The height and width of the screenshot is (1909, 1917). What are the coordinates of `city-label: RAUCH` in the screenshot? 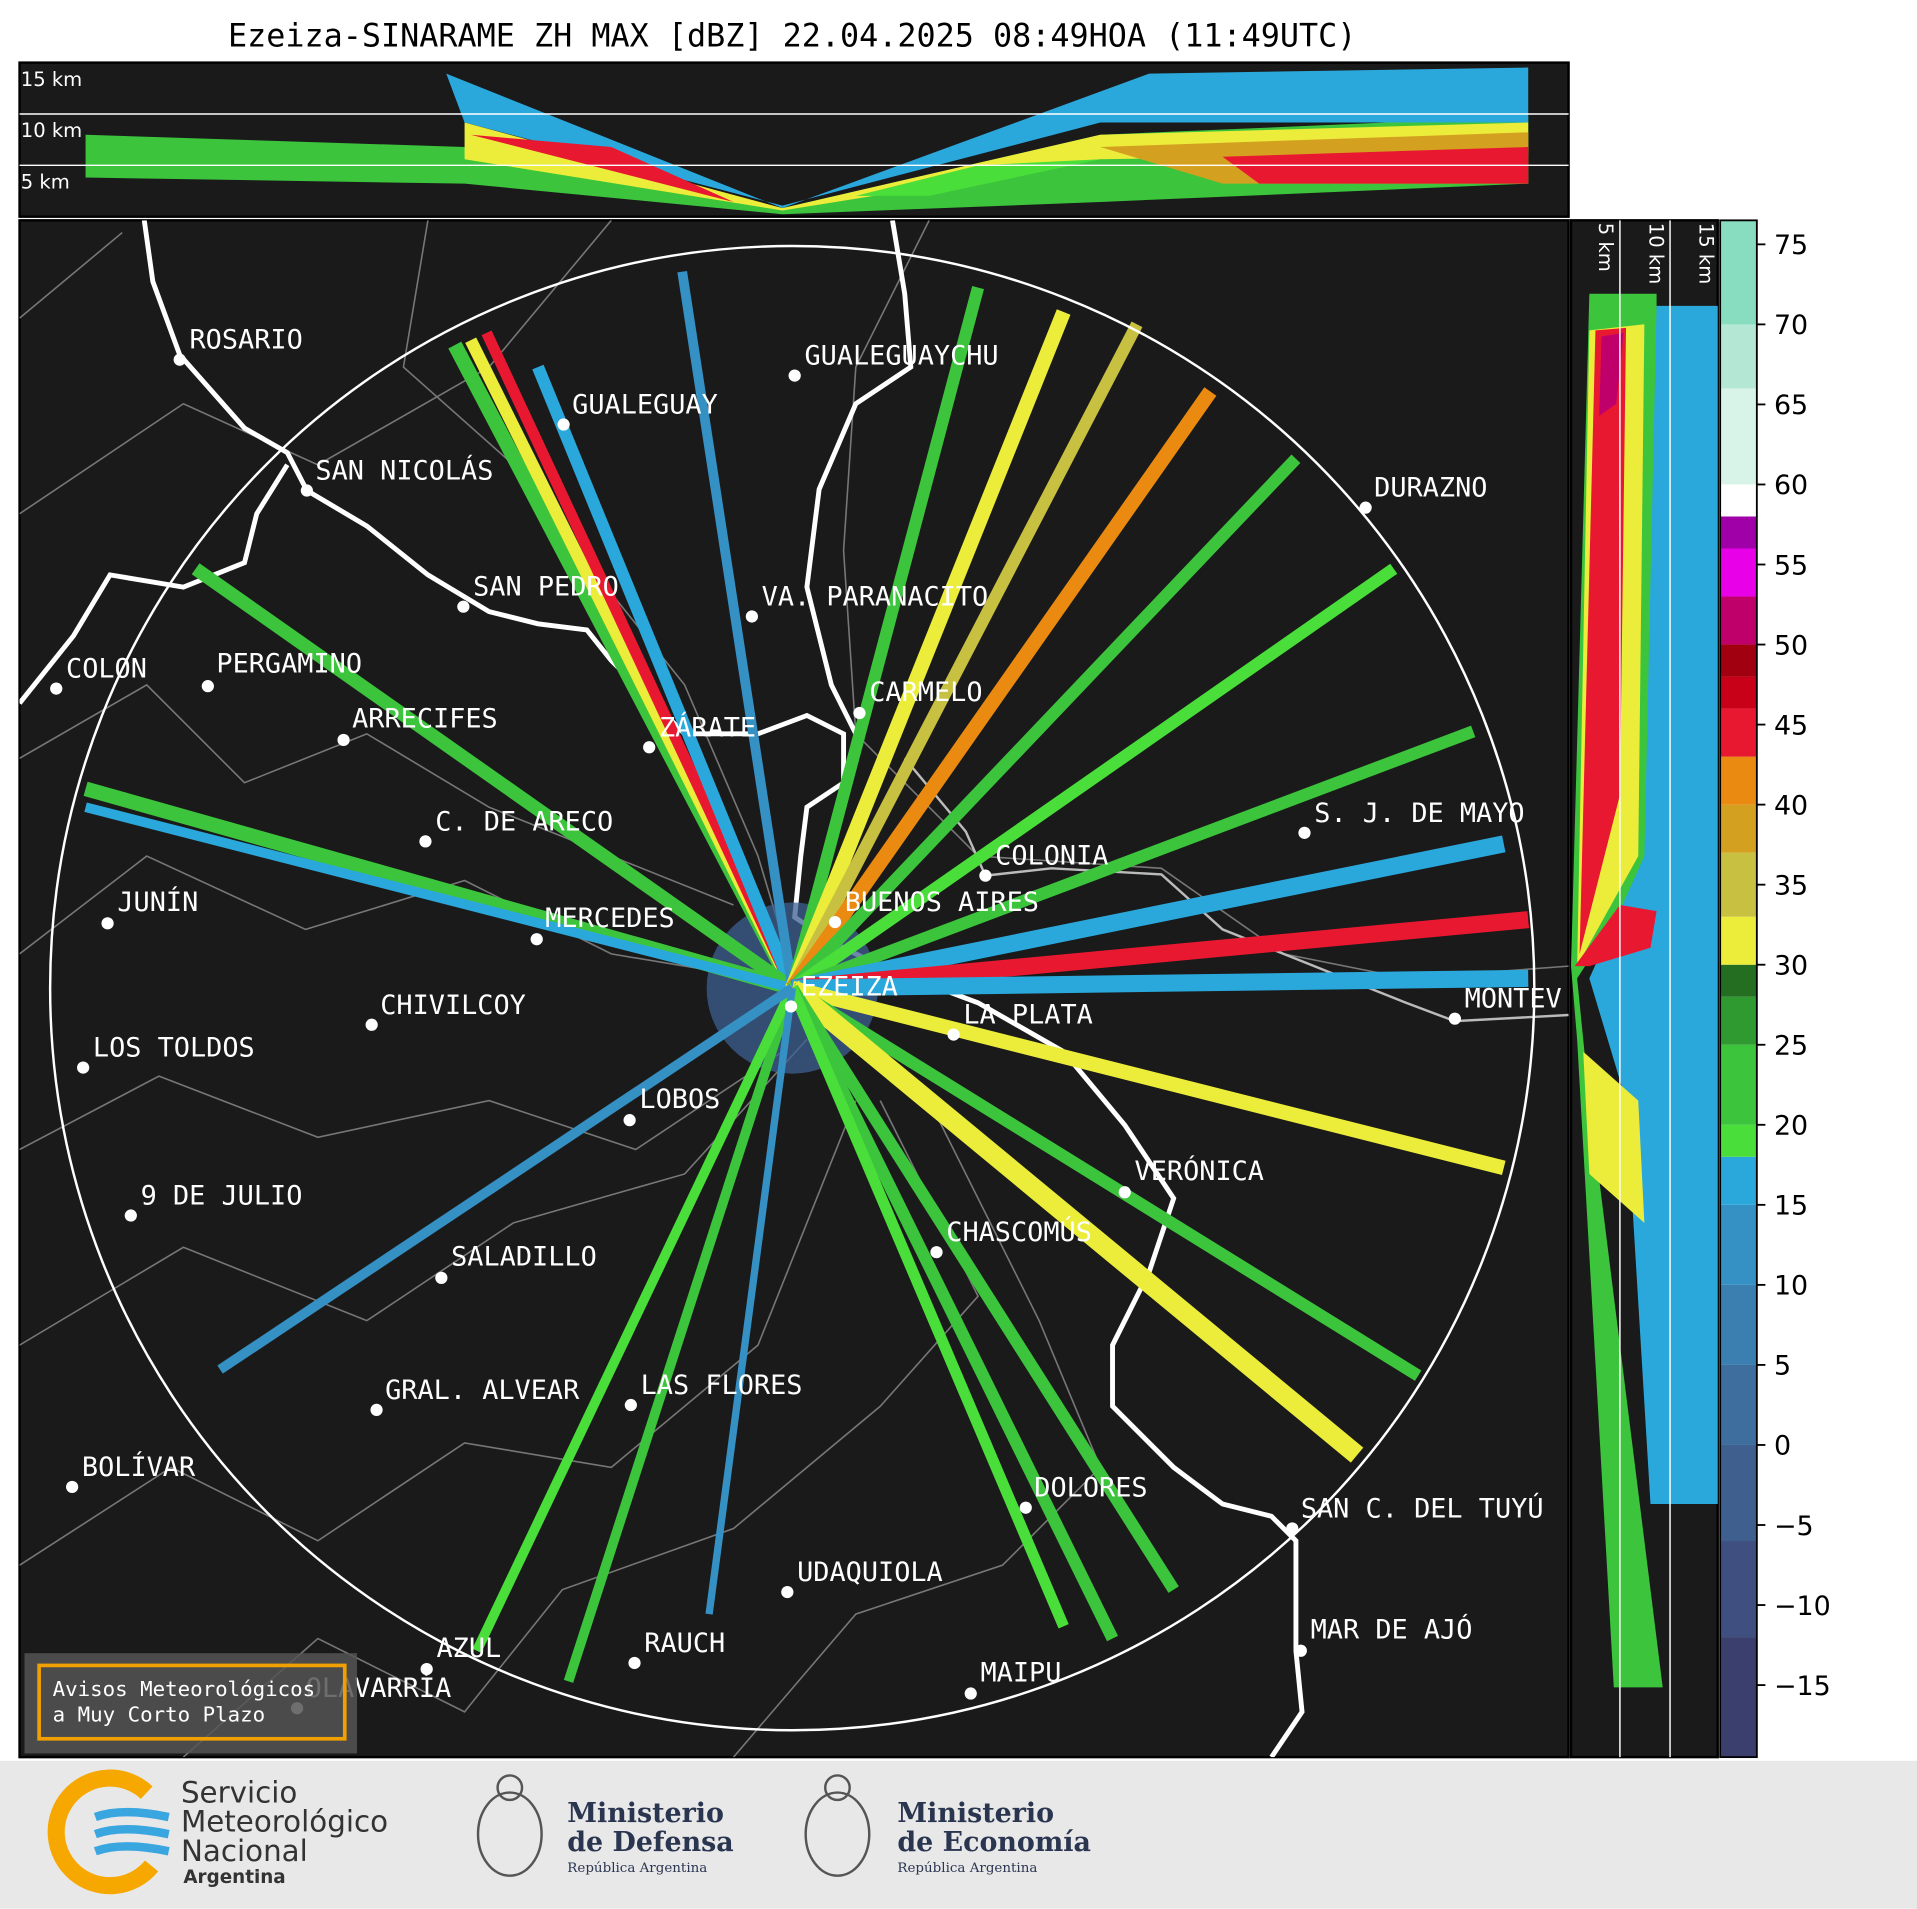 It's located at (684, 1643).